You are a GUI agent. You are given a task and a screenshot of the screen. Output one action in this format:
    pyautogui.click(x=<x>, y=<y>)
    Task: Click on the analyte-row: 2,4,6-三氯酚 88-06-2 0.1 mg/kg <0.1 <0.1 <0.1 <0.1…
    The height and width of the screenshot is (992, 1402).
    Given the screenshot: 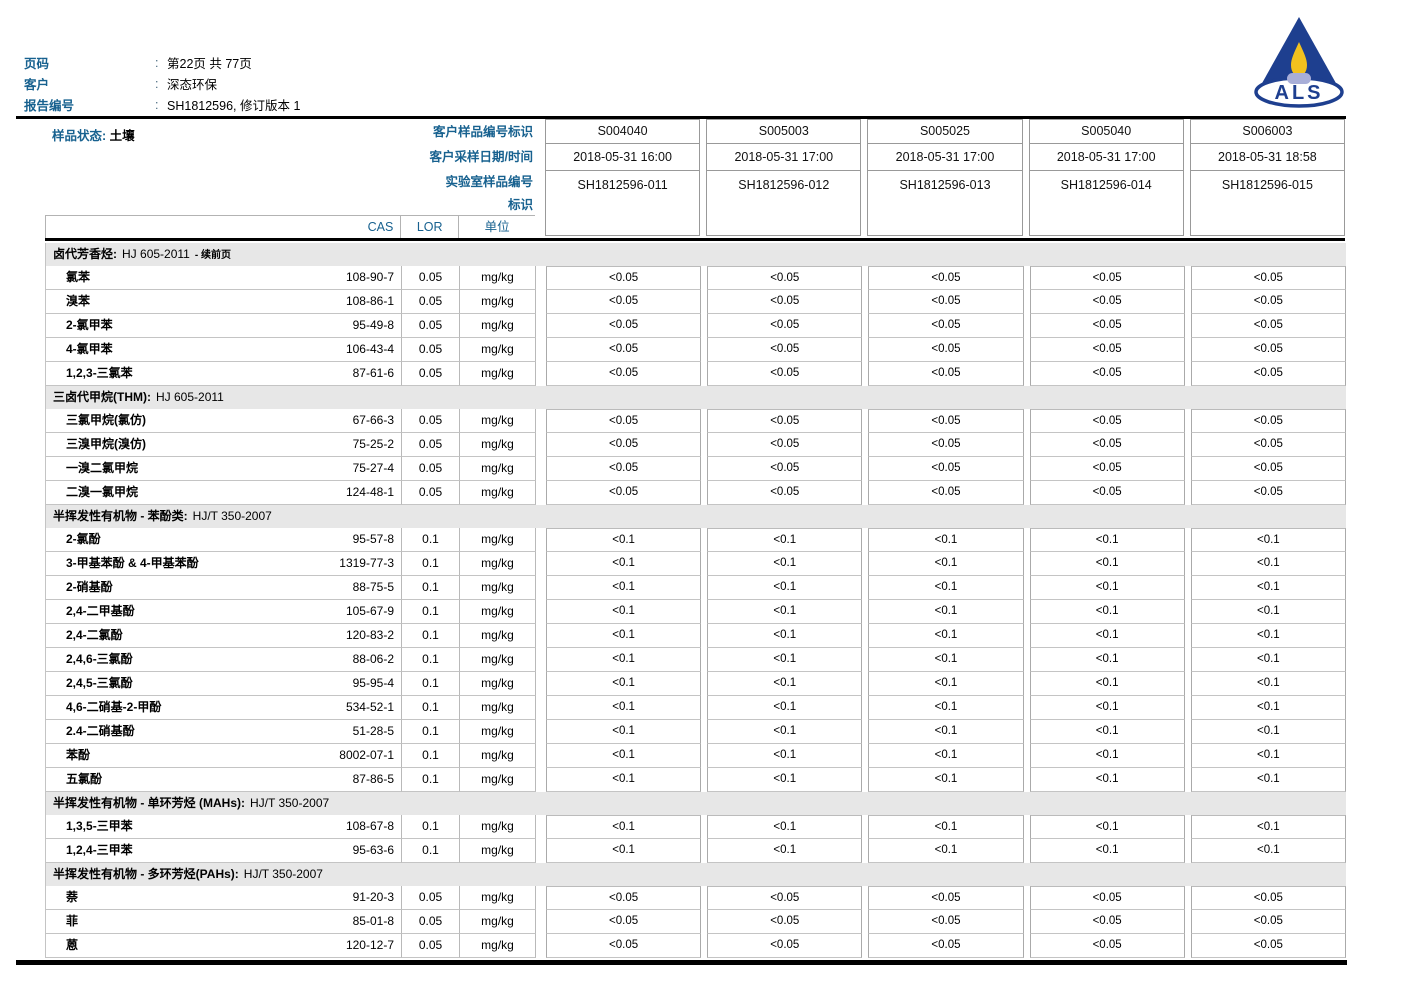 What is the action you would take?
    pyautogui.click(x=696, y=660)
    